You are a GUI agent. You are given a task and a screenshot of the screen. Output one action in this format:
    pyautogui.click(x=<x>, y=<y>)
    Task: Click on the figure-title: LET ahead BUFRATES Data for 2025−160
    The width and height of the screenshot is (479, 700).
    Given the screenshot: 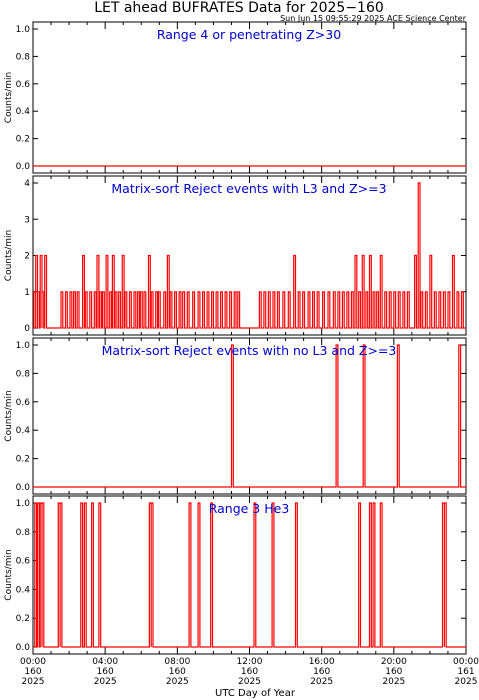 What is the action you would take?
    pyautogui.click(x=239, y=8)
    